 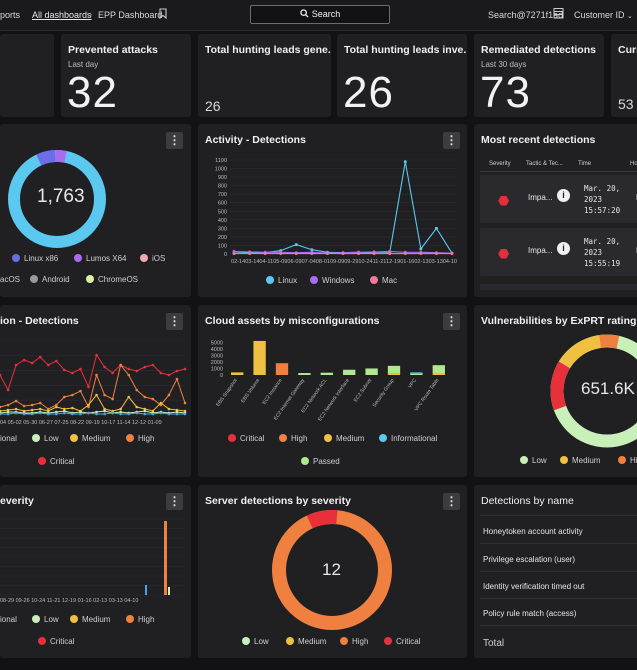 What do you see at coordinates (558, 287) in the screenshot?
I see `horizontal-scrollbar` at bounding box center [558, 287].